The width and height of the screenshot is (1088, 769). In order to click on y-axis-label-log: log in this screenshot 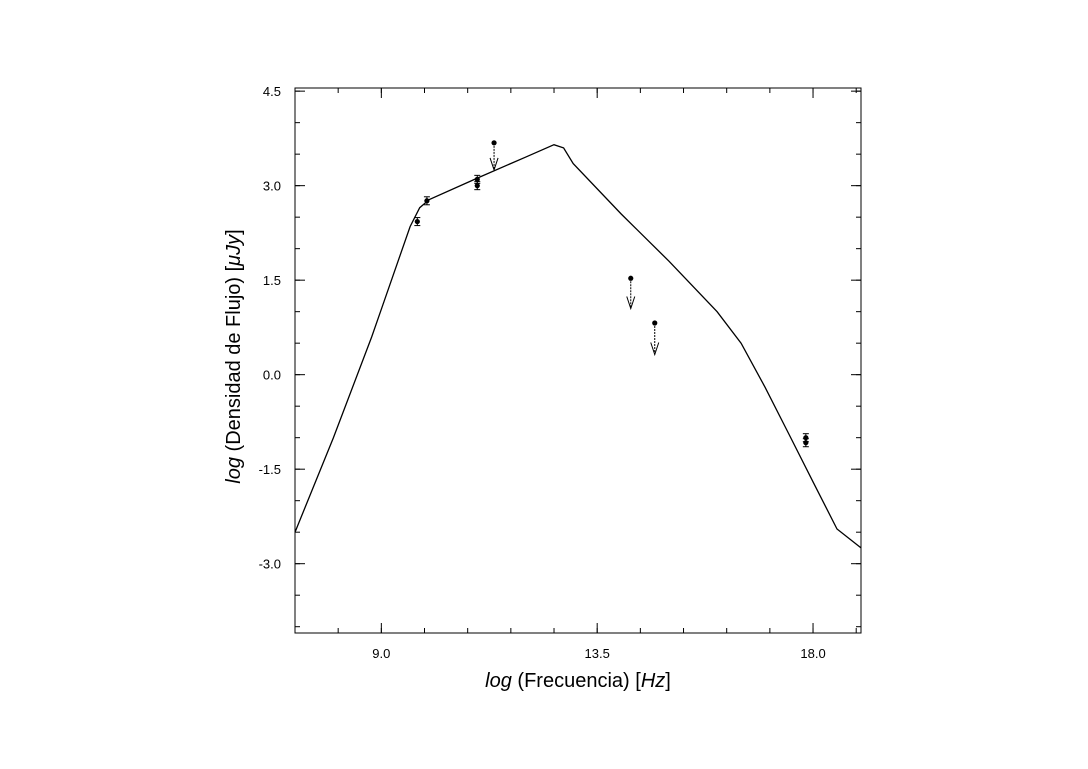, I will do `click(234, 470)`.